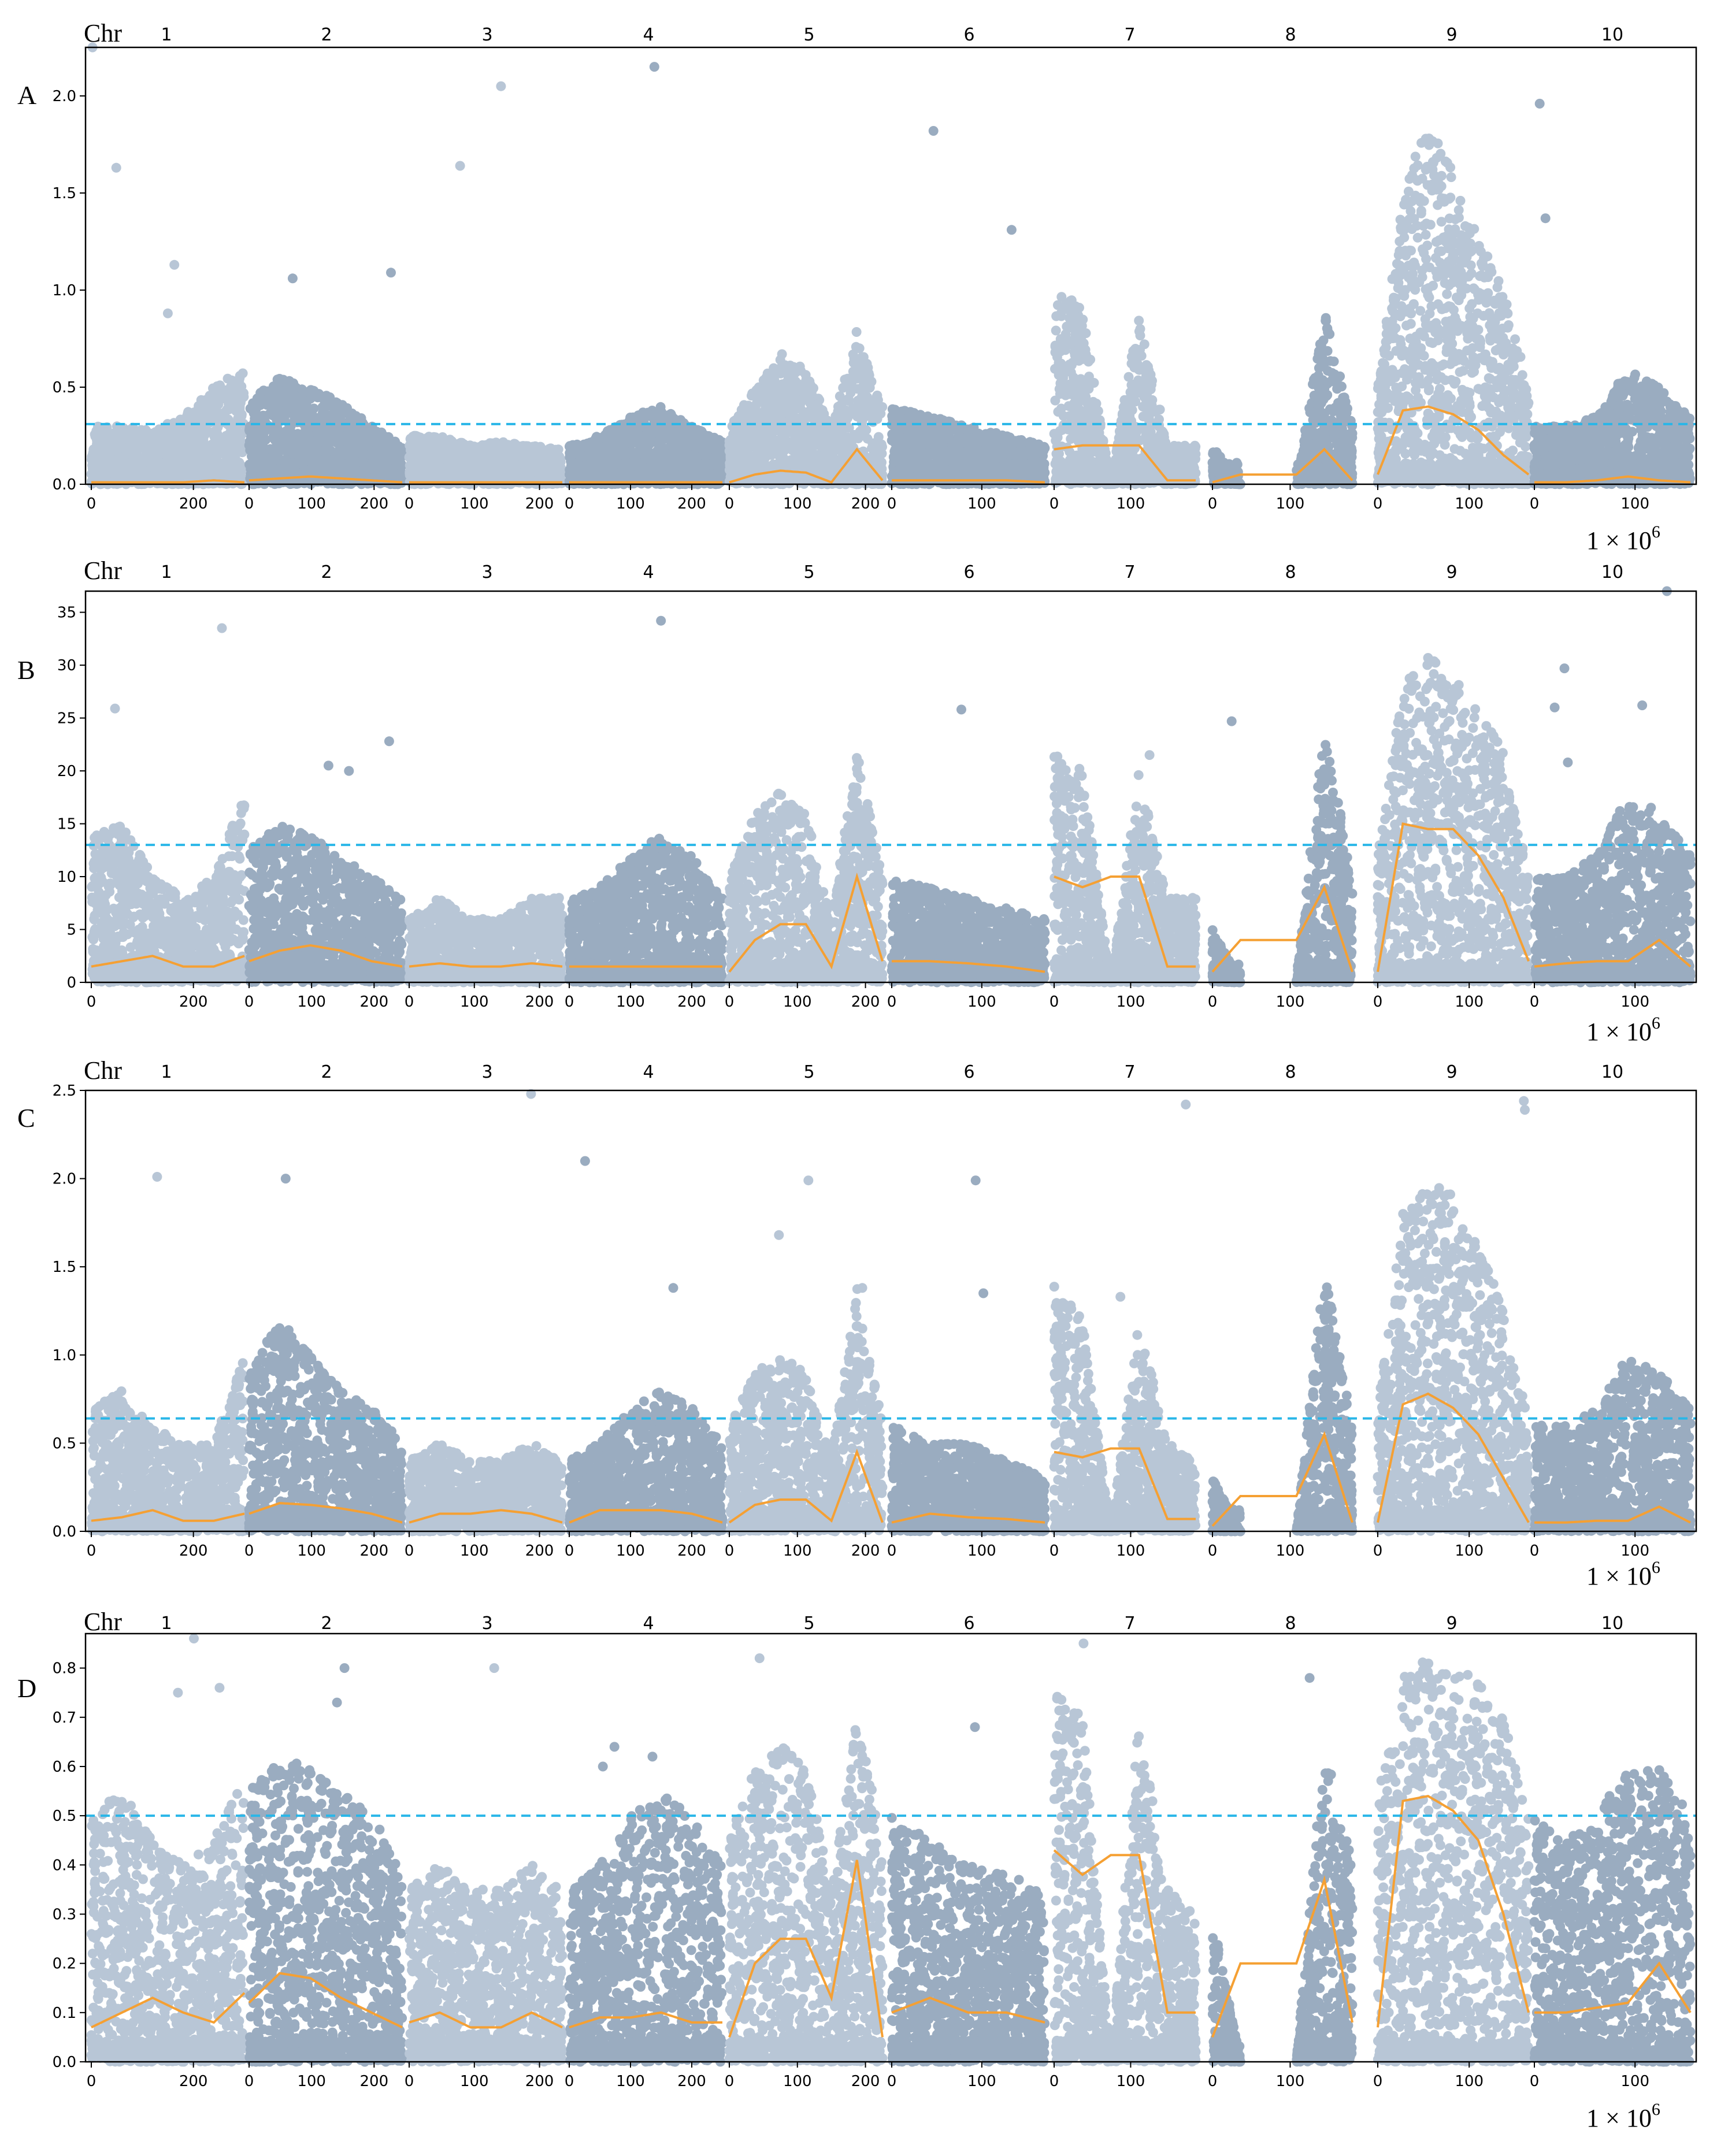 The height and width of the screenshot is (2156, 1717). Describe the element at coordinates (103, 33) in the screenshot. I see `chr-header: Chr` at that location.